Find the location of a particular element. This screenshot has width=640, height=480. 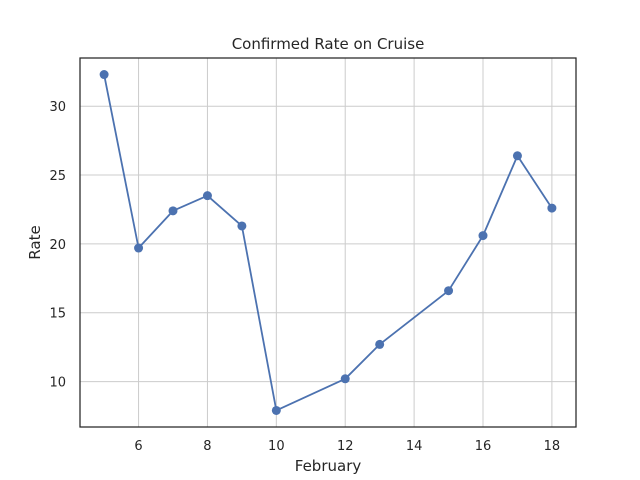

x-axis-title: February is located at coordinates (328, 466).